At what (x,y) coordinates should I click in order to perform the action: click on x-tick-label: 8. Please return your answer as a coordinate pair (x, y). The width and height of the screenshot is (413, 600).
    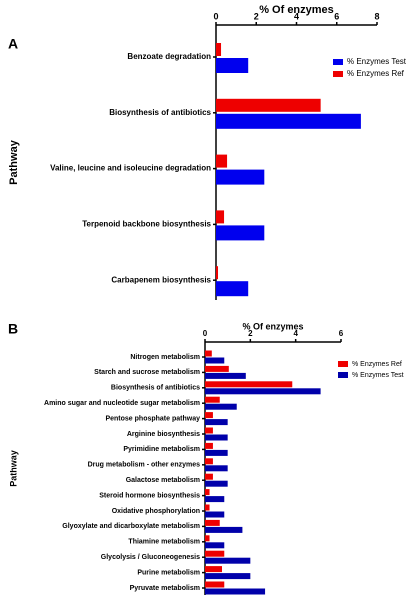
    Looking at the image, I should click on (376, 16).